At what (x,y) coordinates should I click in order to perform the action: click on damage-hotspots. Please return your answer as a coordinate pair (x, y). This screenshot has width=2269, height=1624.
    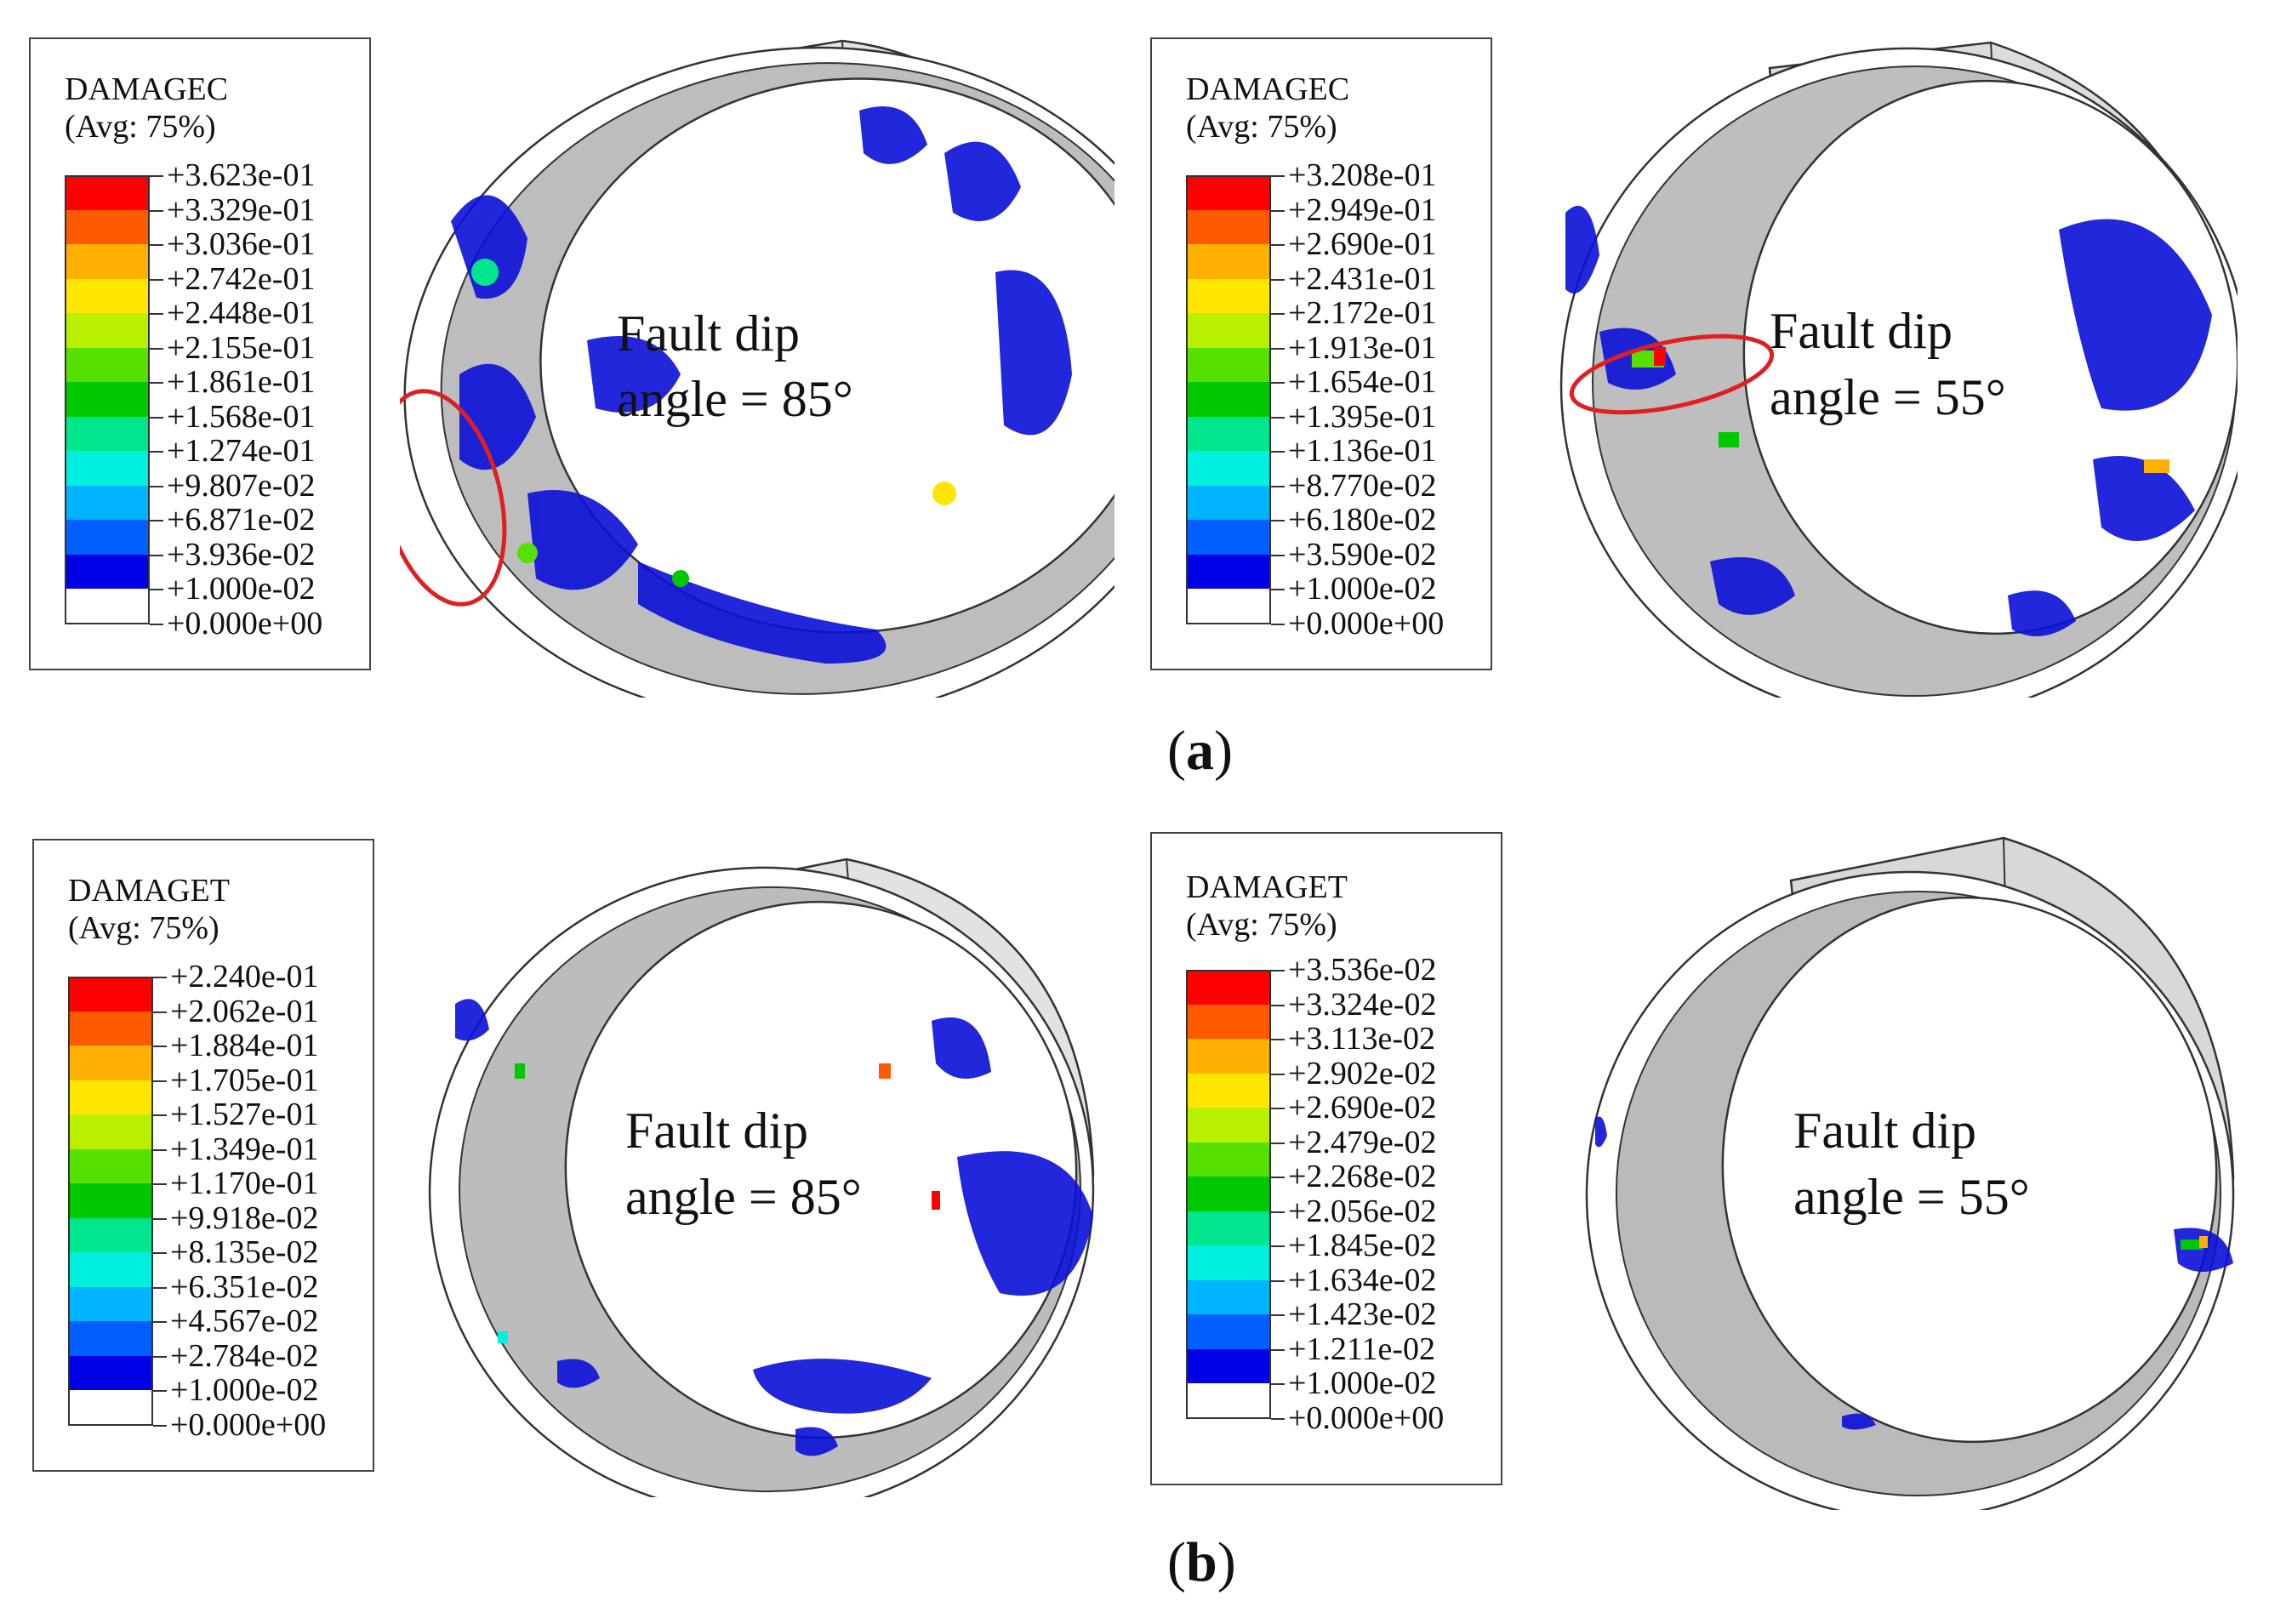
    Looking at the image, I should click on (719, 1203).